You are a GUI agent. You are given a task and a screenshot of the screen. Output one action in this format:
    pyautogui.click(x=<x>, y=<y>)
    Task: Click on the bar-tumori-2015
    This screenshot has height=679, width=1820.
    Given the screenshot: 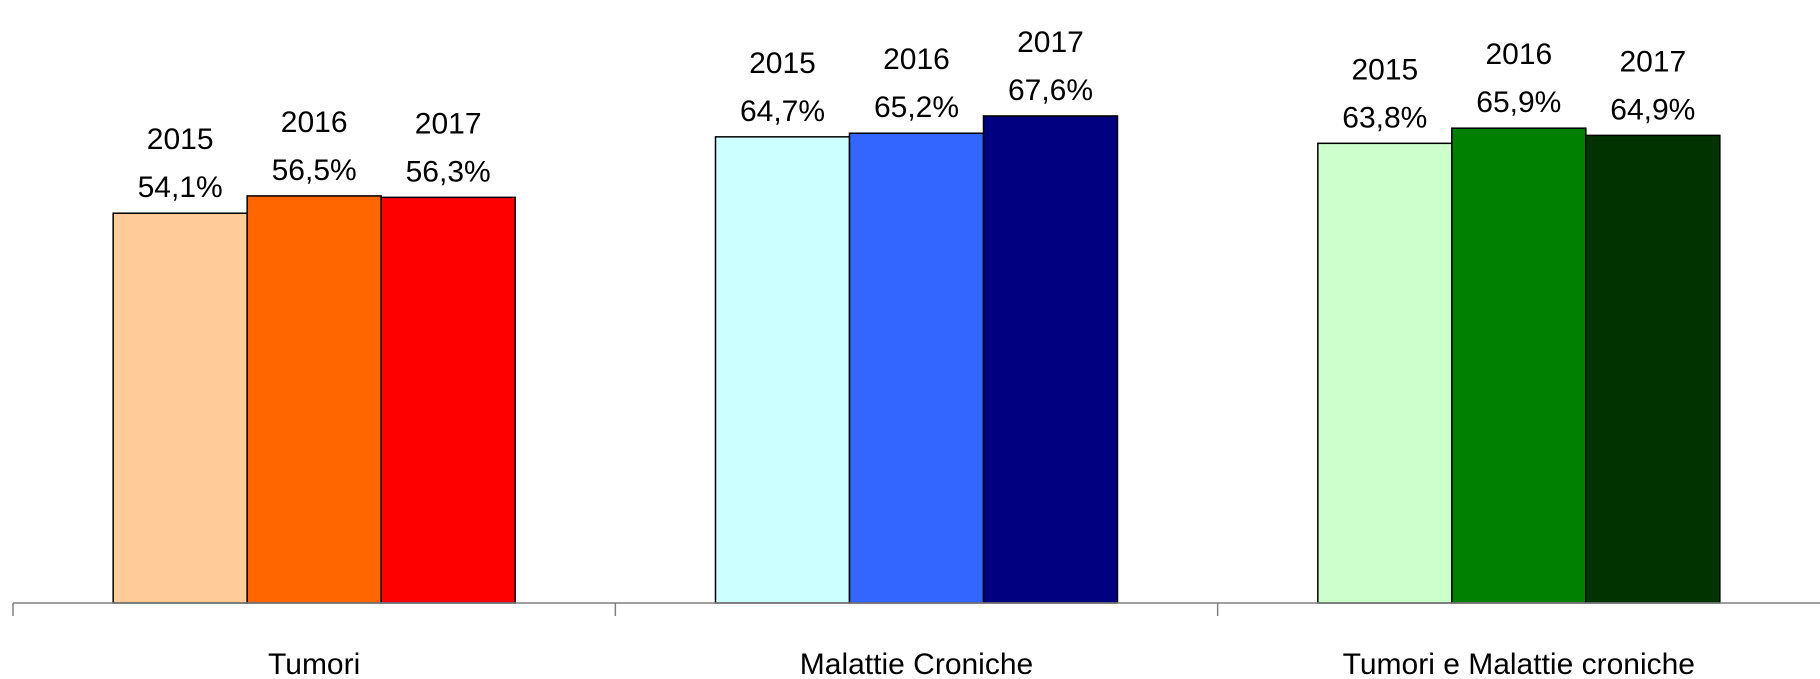 What is the action you would take?
    pyautogui.click(x=180, y=408)
    